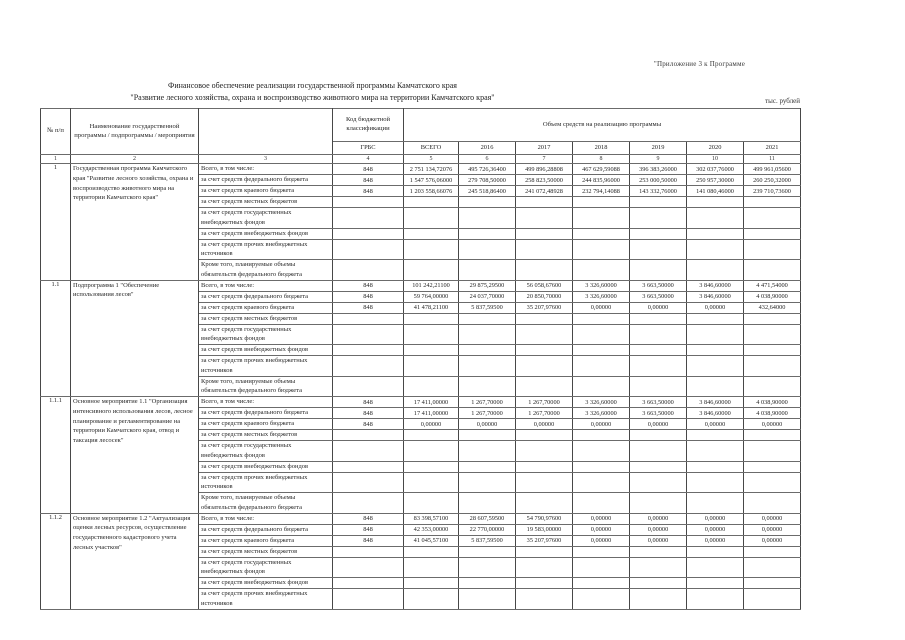 The image size is (905, 640). Describe the element at coordinates (715, 285) in the screenshot. I see `value-cell: 3 846,60000` at that location.